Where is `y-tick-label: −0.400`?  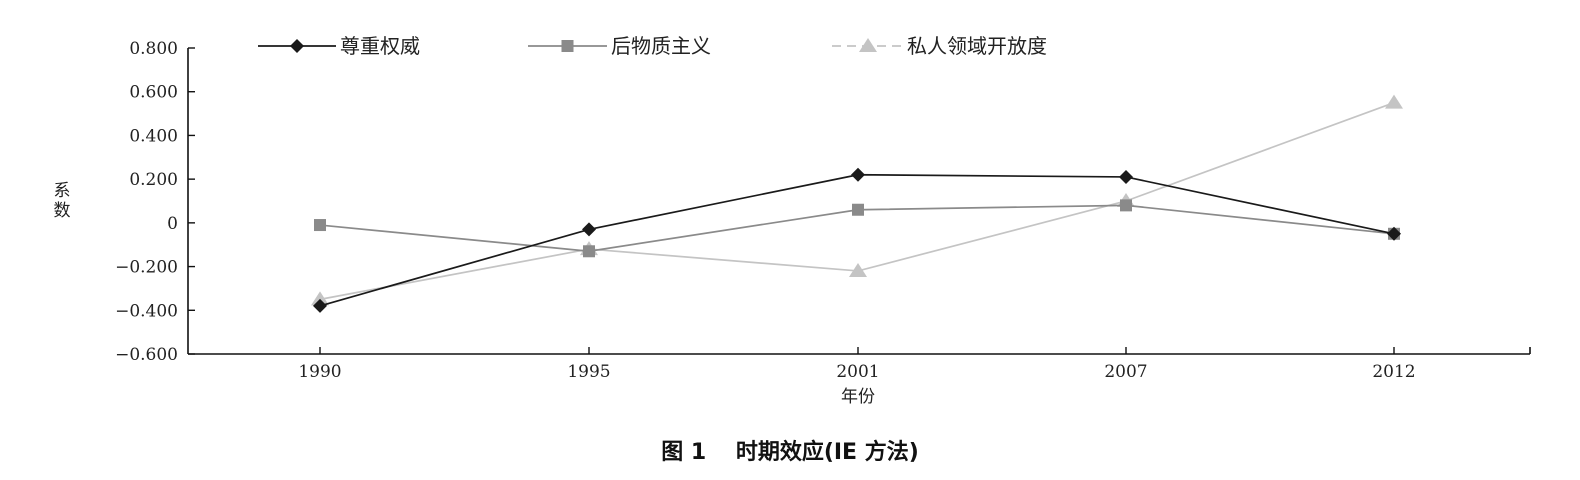 y-tick-label: −0.400 is located at coordinates (146, 311).